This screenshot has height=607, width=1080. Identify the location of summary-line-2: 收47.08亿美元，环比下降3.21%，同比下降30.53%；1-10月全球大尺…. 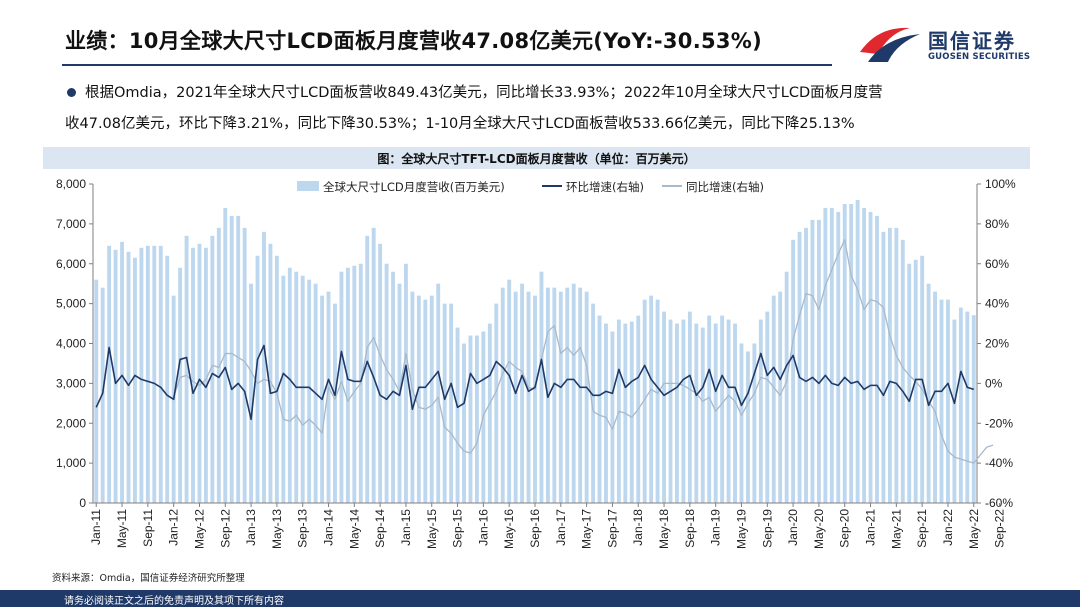
(460, 124).